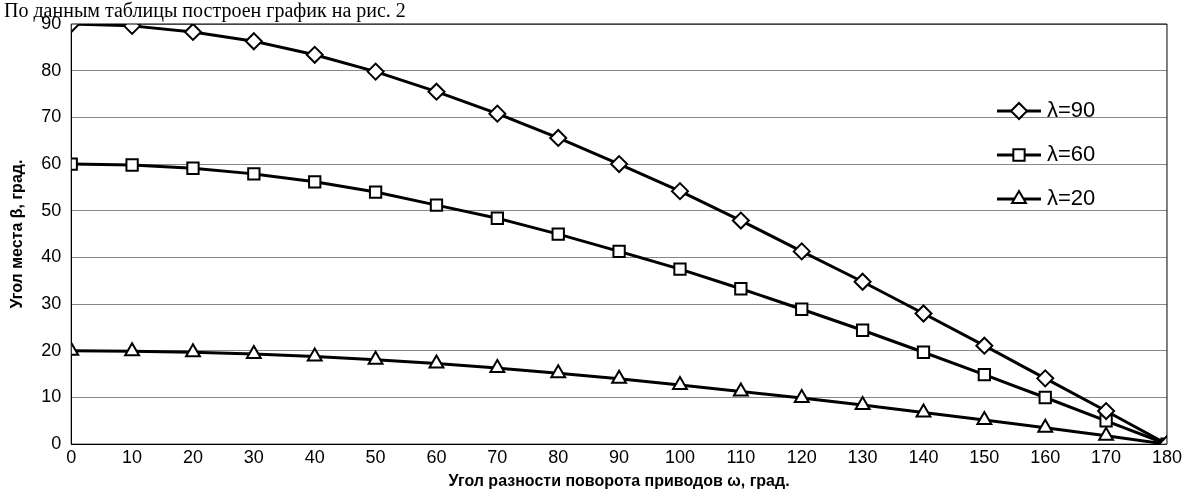 Image resolution: width=1185 pixels, height=491 pixels. I want to click on x-tick-label: 120, so click(801, 456).